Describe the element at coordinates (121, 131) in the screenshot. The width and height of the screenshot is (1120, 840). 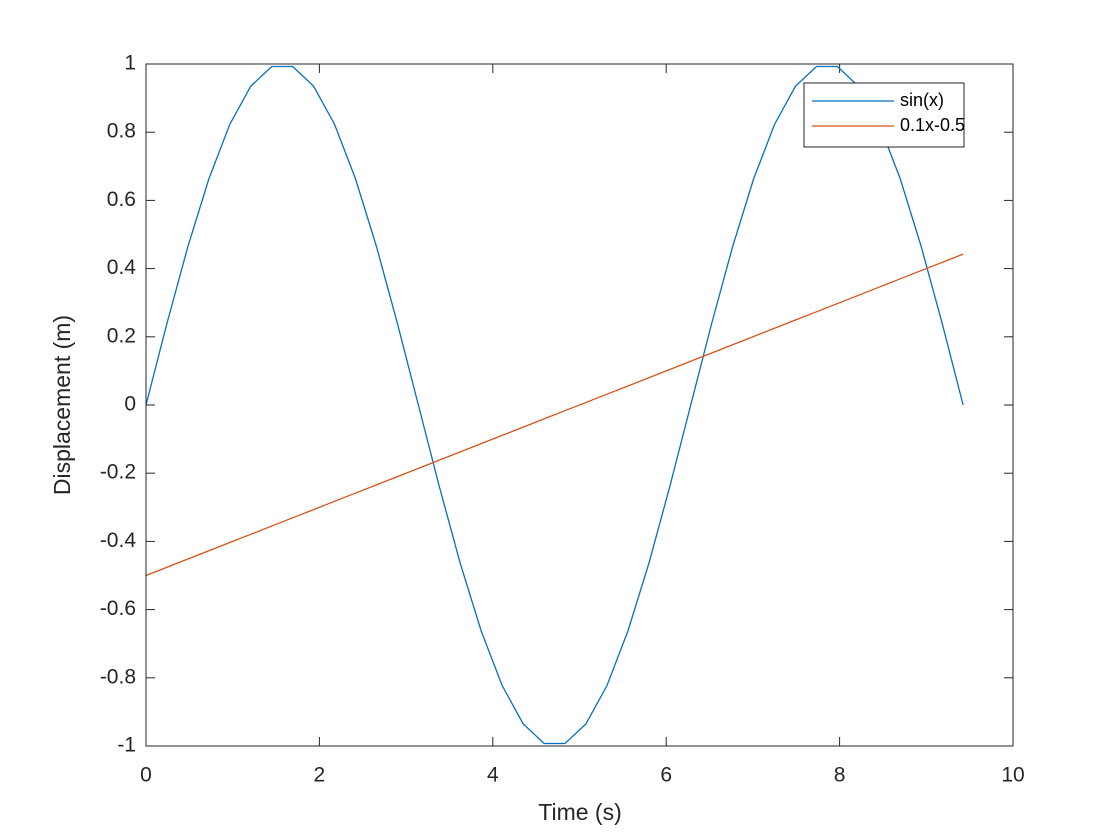
I see `y-tick-label: 0.8` at that location.